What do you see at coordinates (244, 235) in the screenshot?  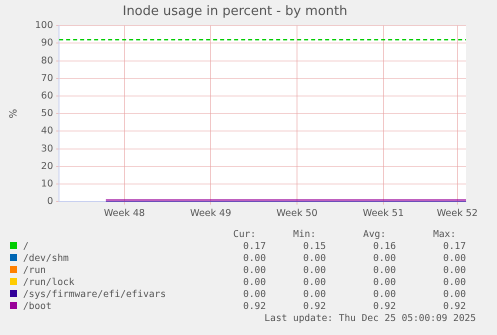 I see `text: Cur:` at bounding box center [244, 235].